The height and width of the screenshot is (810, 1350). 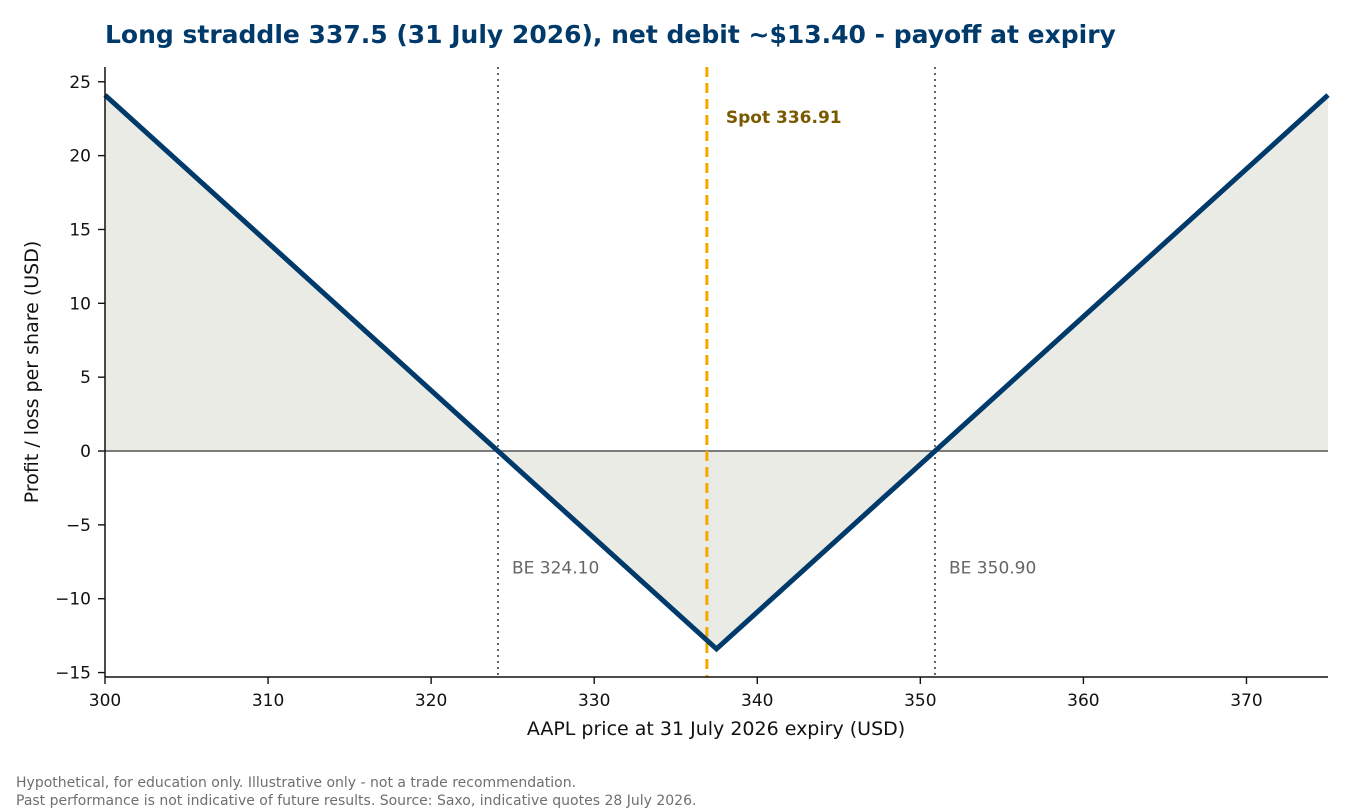 I want to click on y-tick-label-10: 10, so click(x=80, y=304).